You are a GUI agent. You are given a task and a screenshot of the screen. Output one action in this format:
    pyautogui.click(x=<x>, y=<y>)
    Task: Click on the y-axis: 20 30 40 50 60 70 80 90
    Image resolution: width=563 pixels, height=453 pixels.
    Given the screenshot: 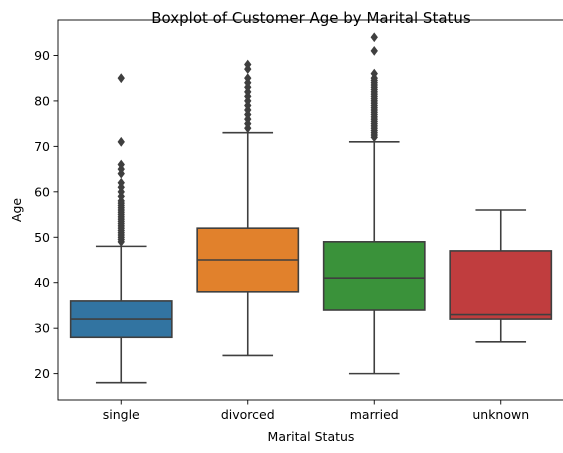 What is the action you would take?
    pyautogui.click(x=46, y=214)
    